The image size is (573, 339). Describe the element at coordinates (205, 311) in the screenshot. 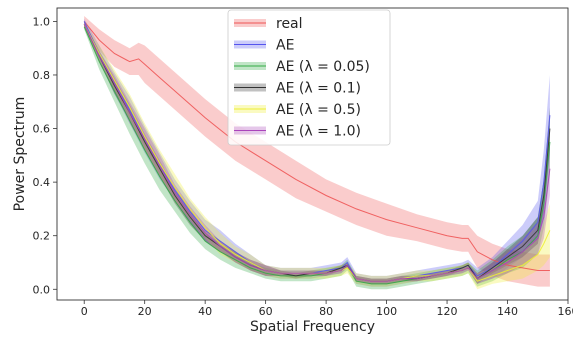

I see `x-tick-label: 40` at that location.